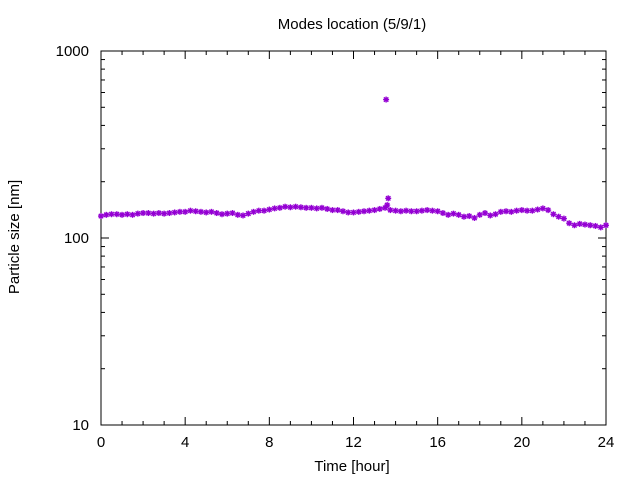 The width and height of the screenshot is (640, 480). What do you see at coordinates (352, 24) in the screenshot?
I see `chart-title: Modes location (5/9/1)` at bounding box center [352, 24].